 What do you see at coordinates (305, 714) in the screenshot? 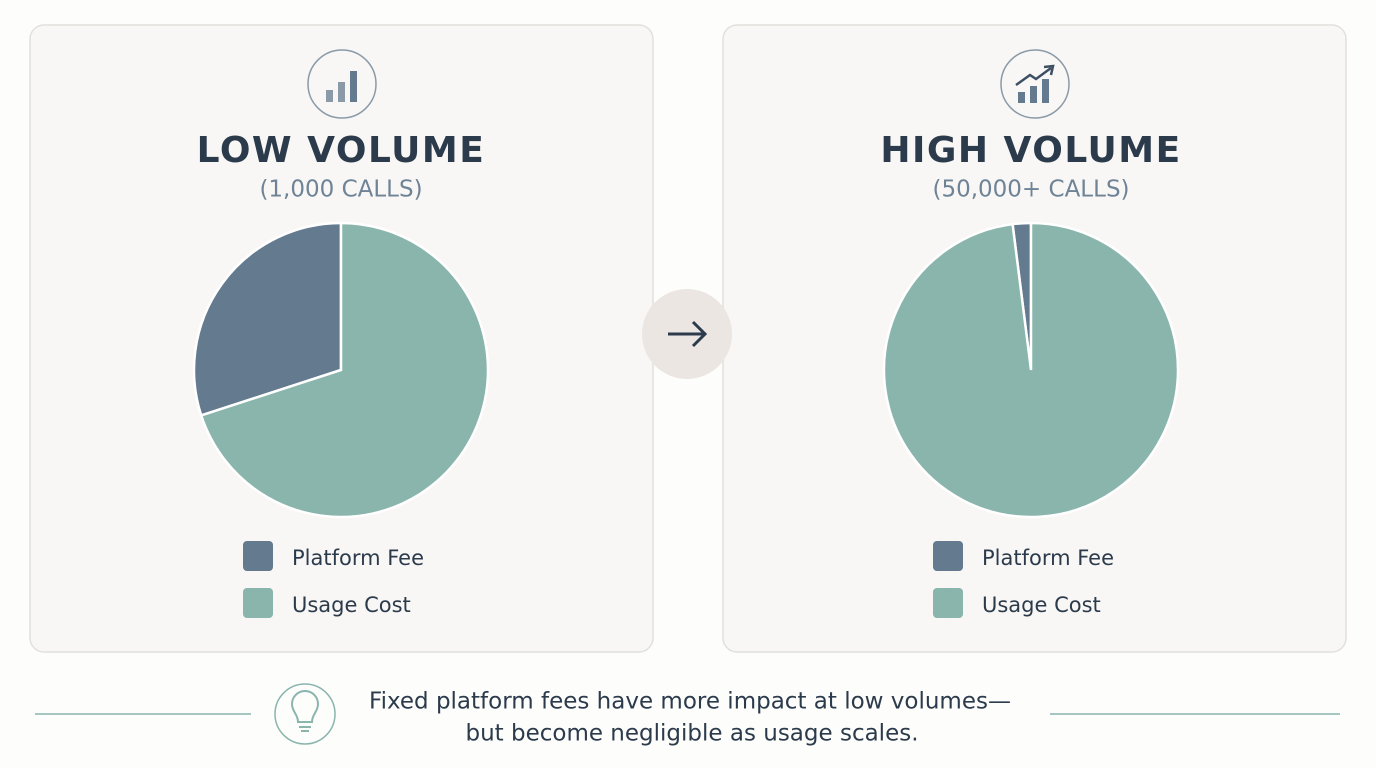
I see `bulb-icon` at bounding box center [305, 714].